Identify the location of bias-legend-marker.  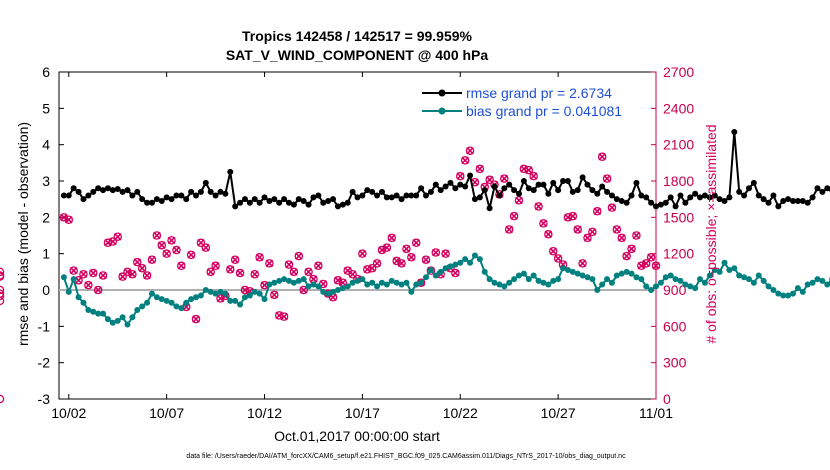
(442, 111).